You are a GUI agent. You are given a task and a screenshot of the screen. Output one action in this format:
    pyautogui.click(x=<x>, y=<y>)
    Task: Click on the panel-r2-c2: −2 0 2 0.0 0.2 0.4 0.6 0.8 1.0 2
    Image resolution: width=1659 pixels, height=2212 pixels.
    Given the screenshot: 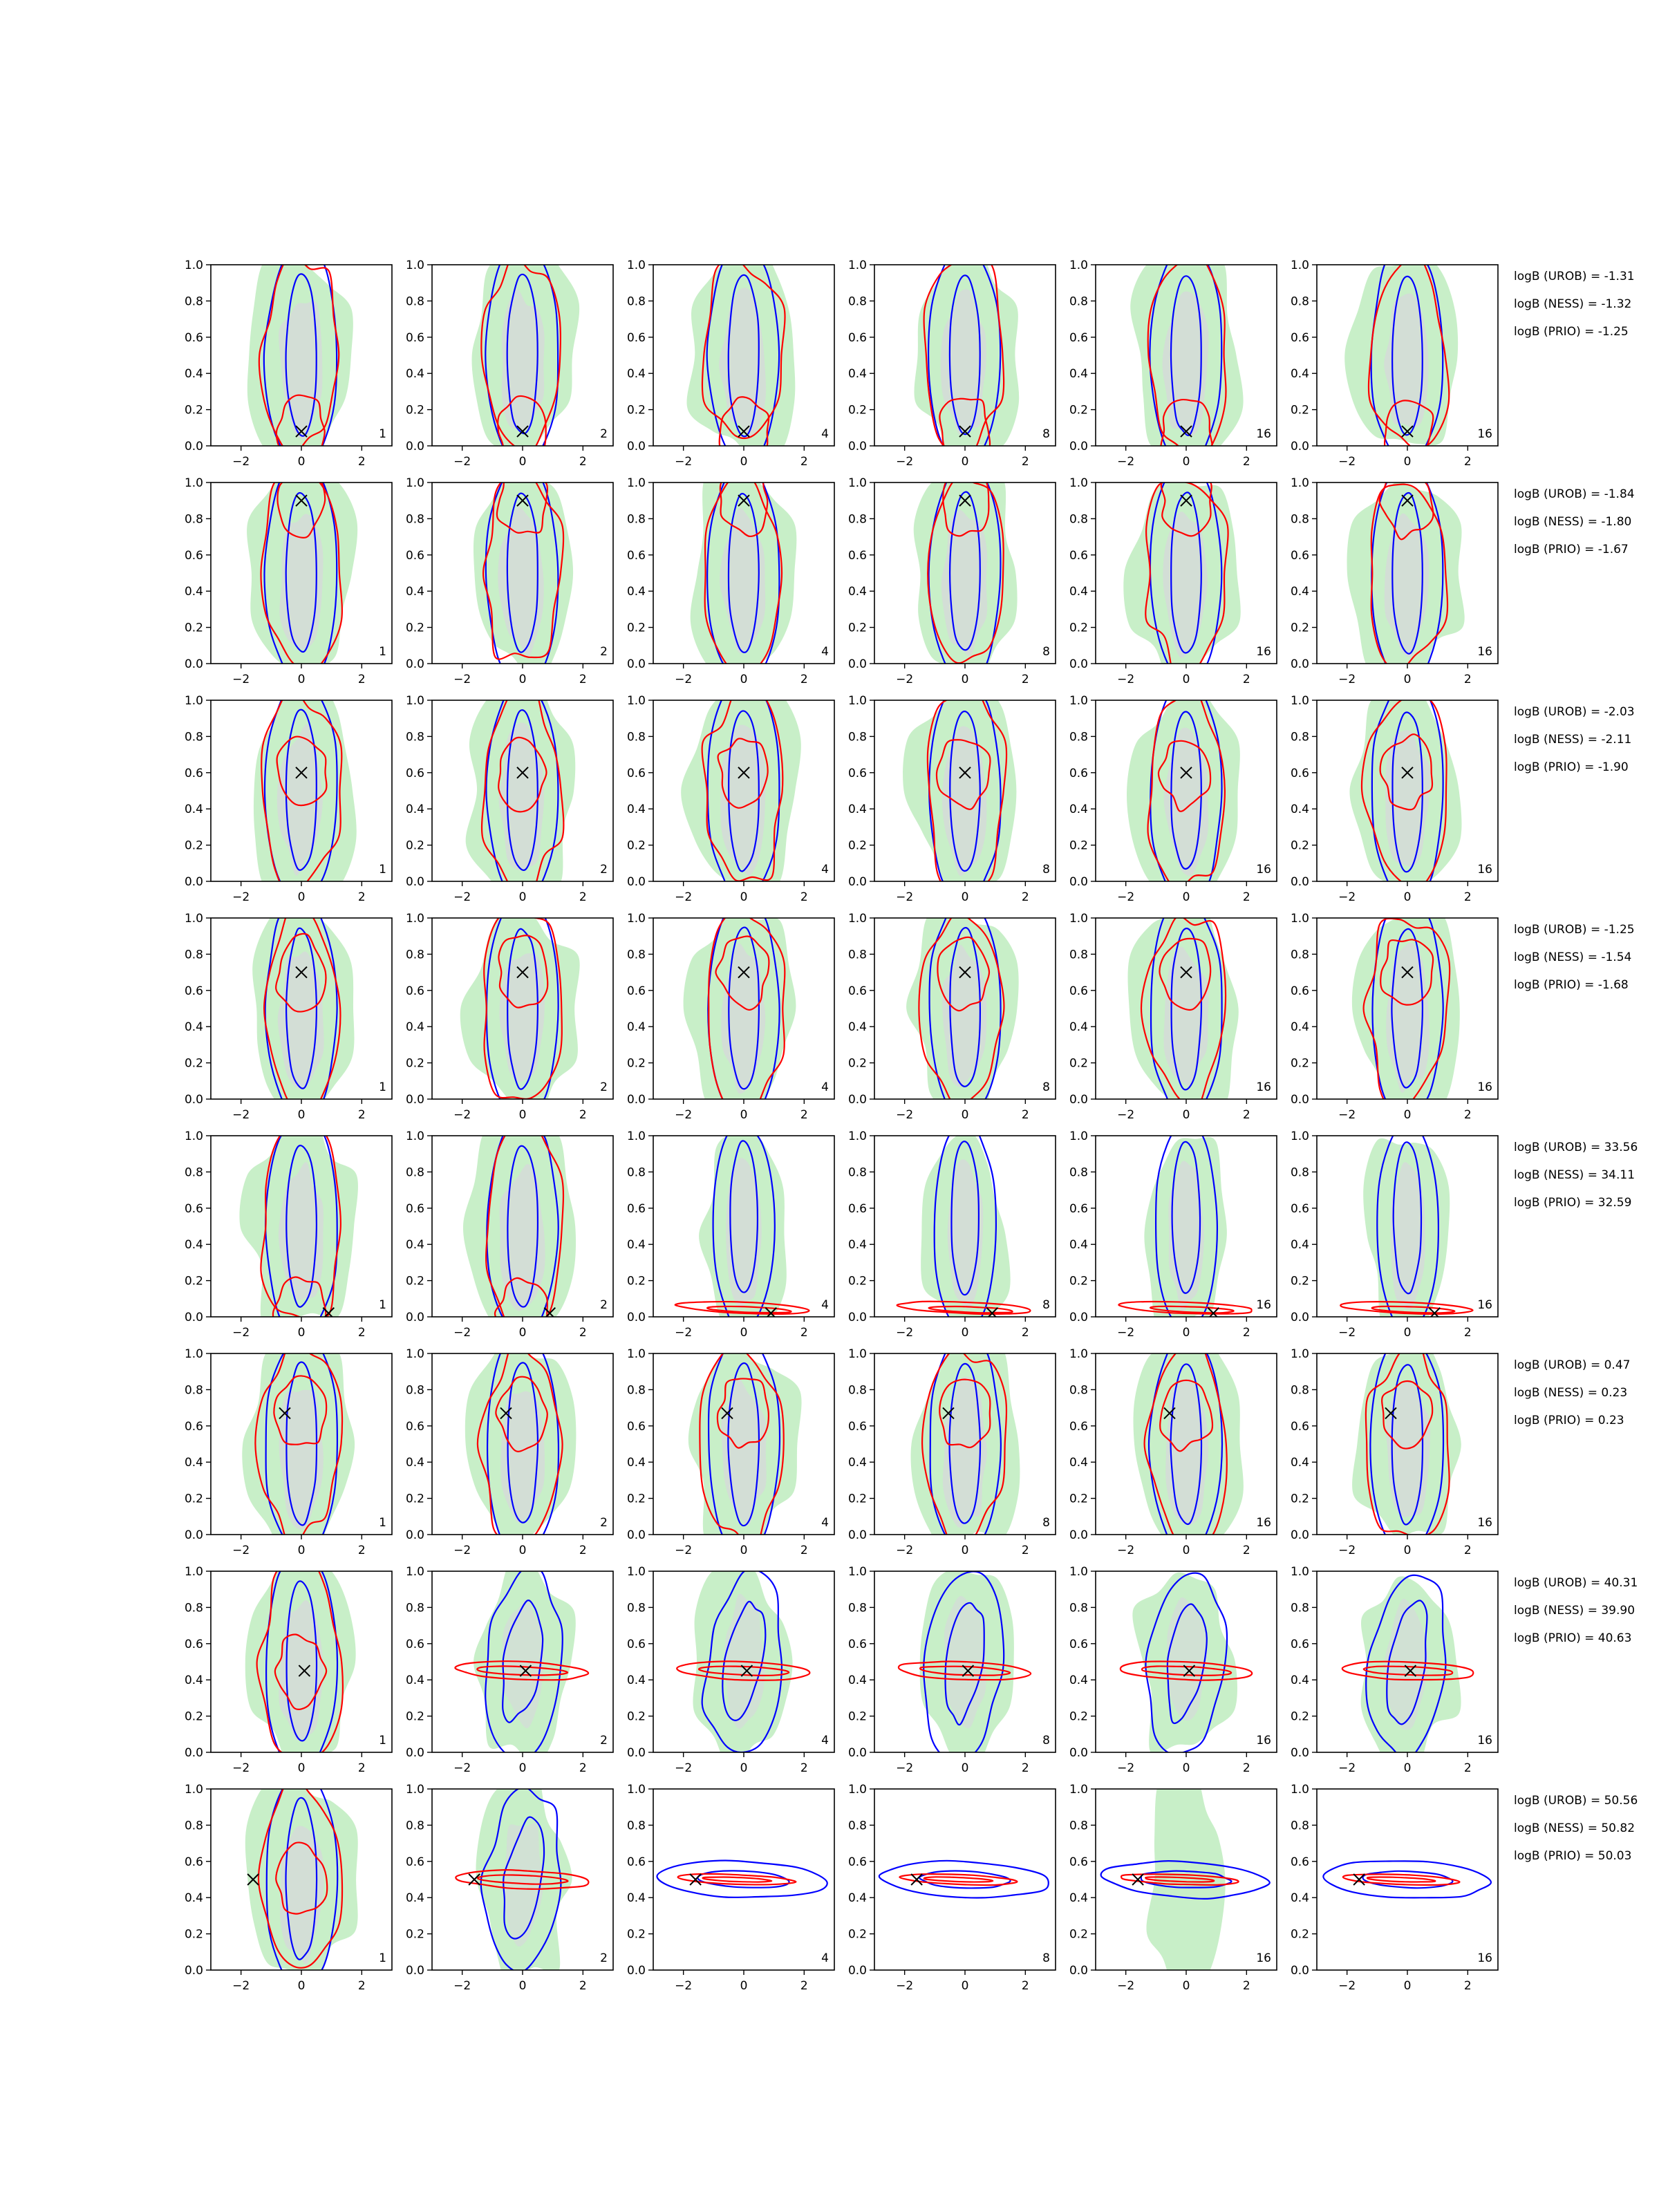 What is the action you would take?
    pyautogui.click(x=510, y=581)
    